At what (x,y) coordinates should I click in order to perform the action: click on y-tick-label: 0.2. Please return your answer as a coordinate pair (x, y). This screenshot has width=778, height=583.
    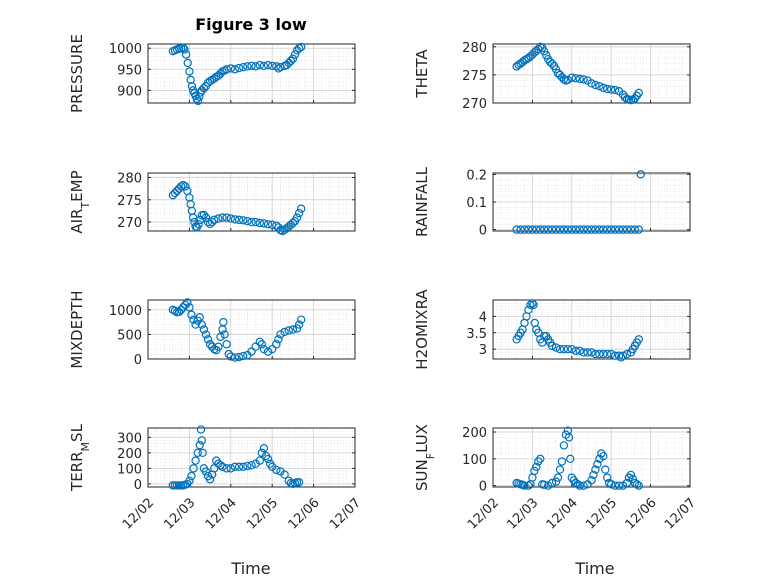
    Looking at the image, I should click on (476, 175).